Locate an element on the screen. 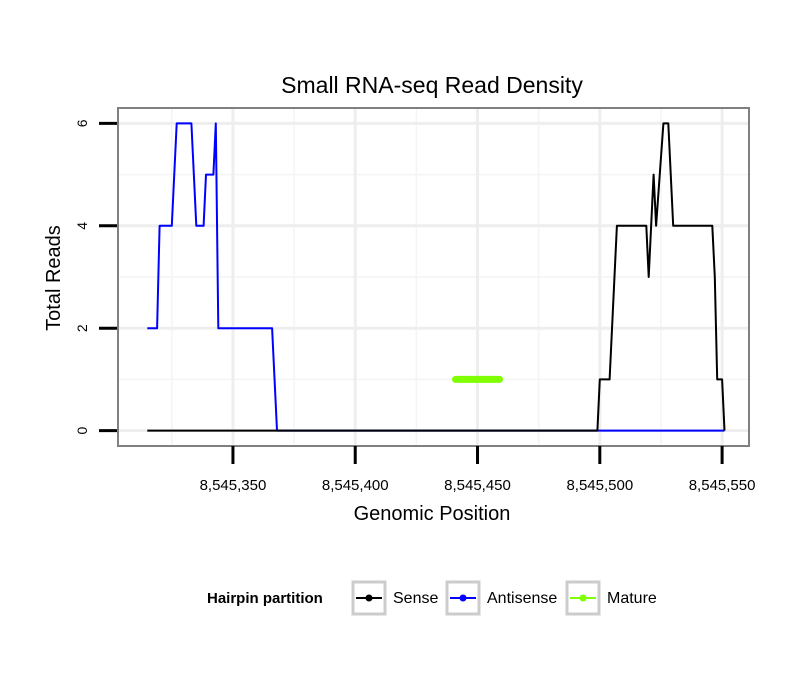  x-tick-label: 8,545,400 is located at coordinates (355, 485).